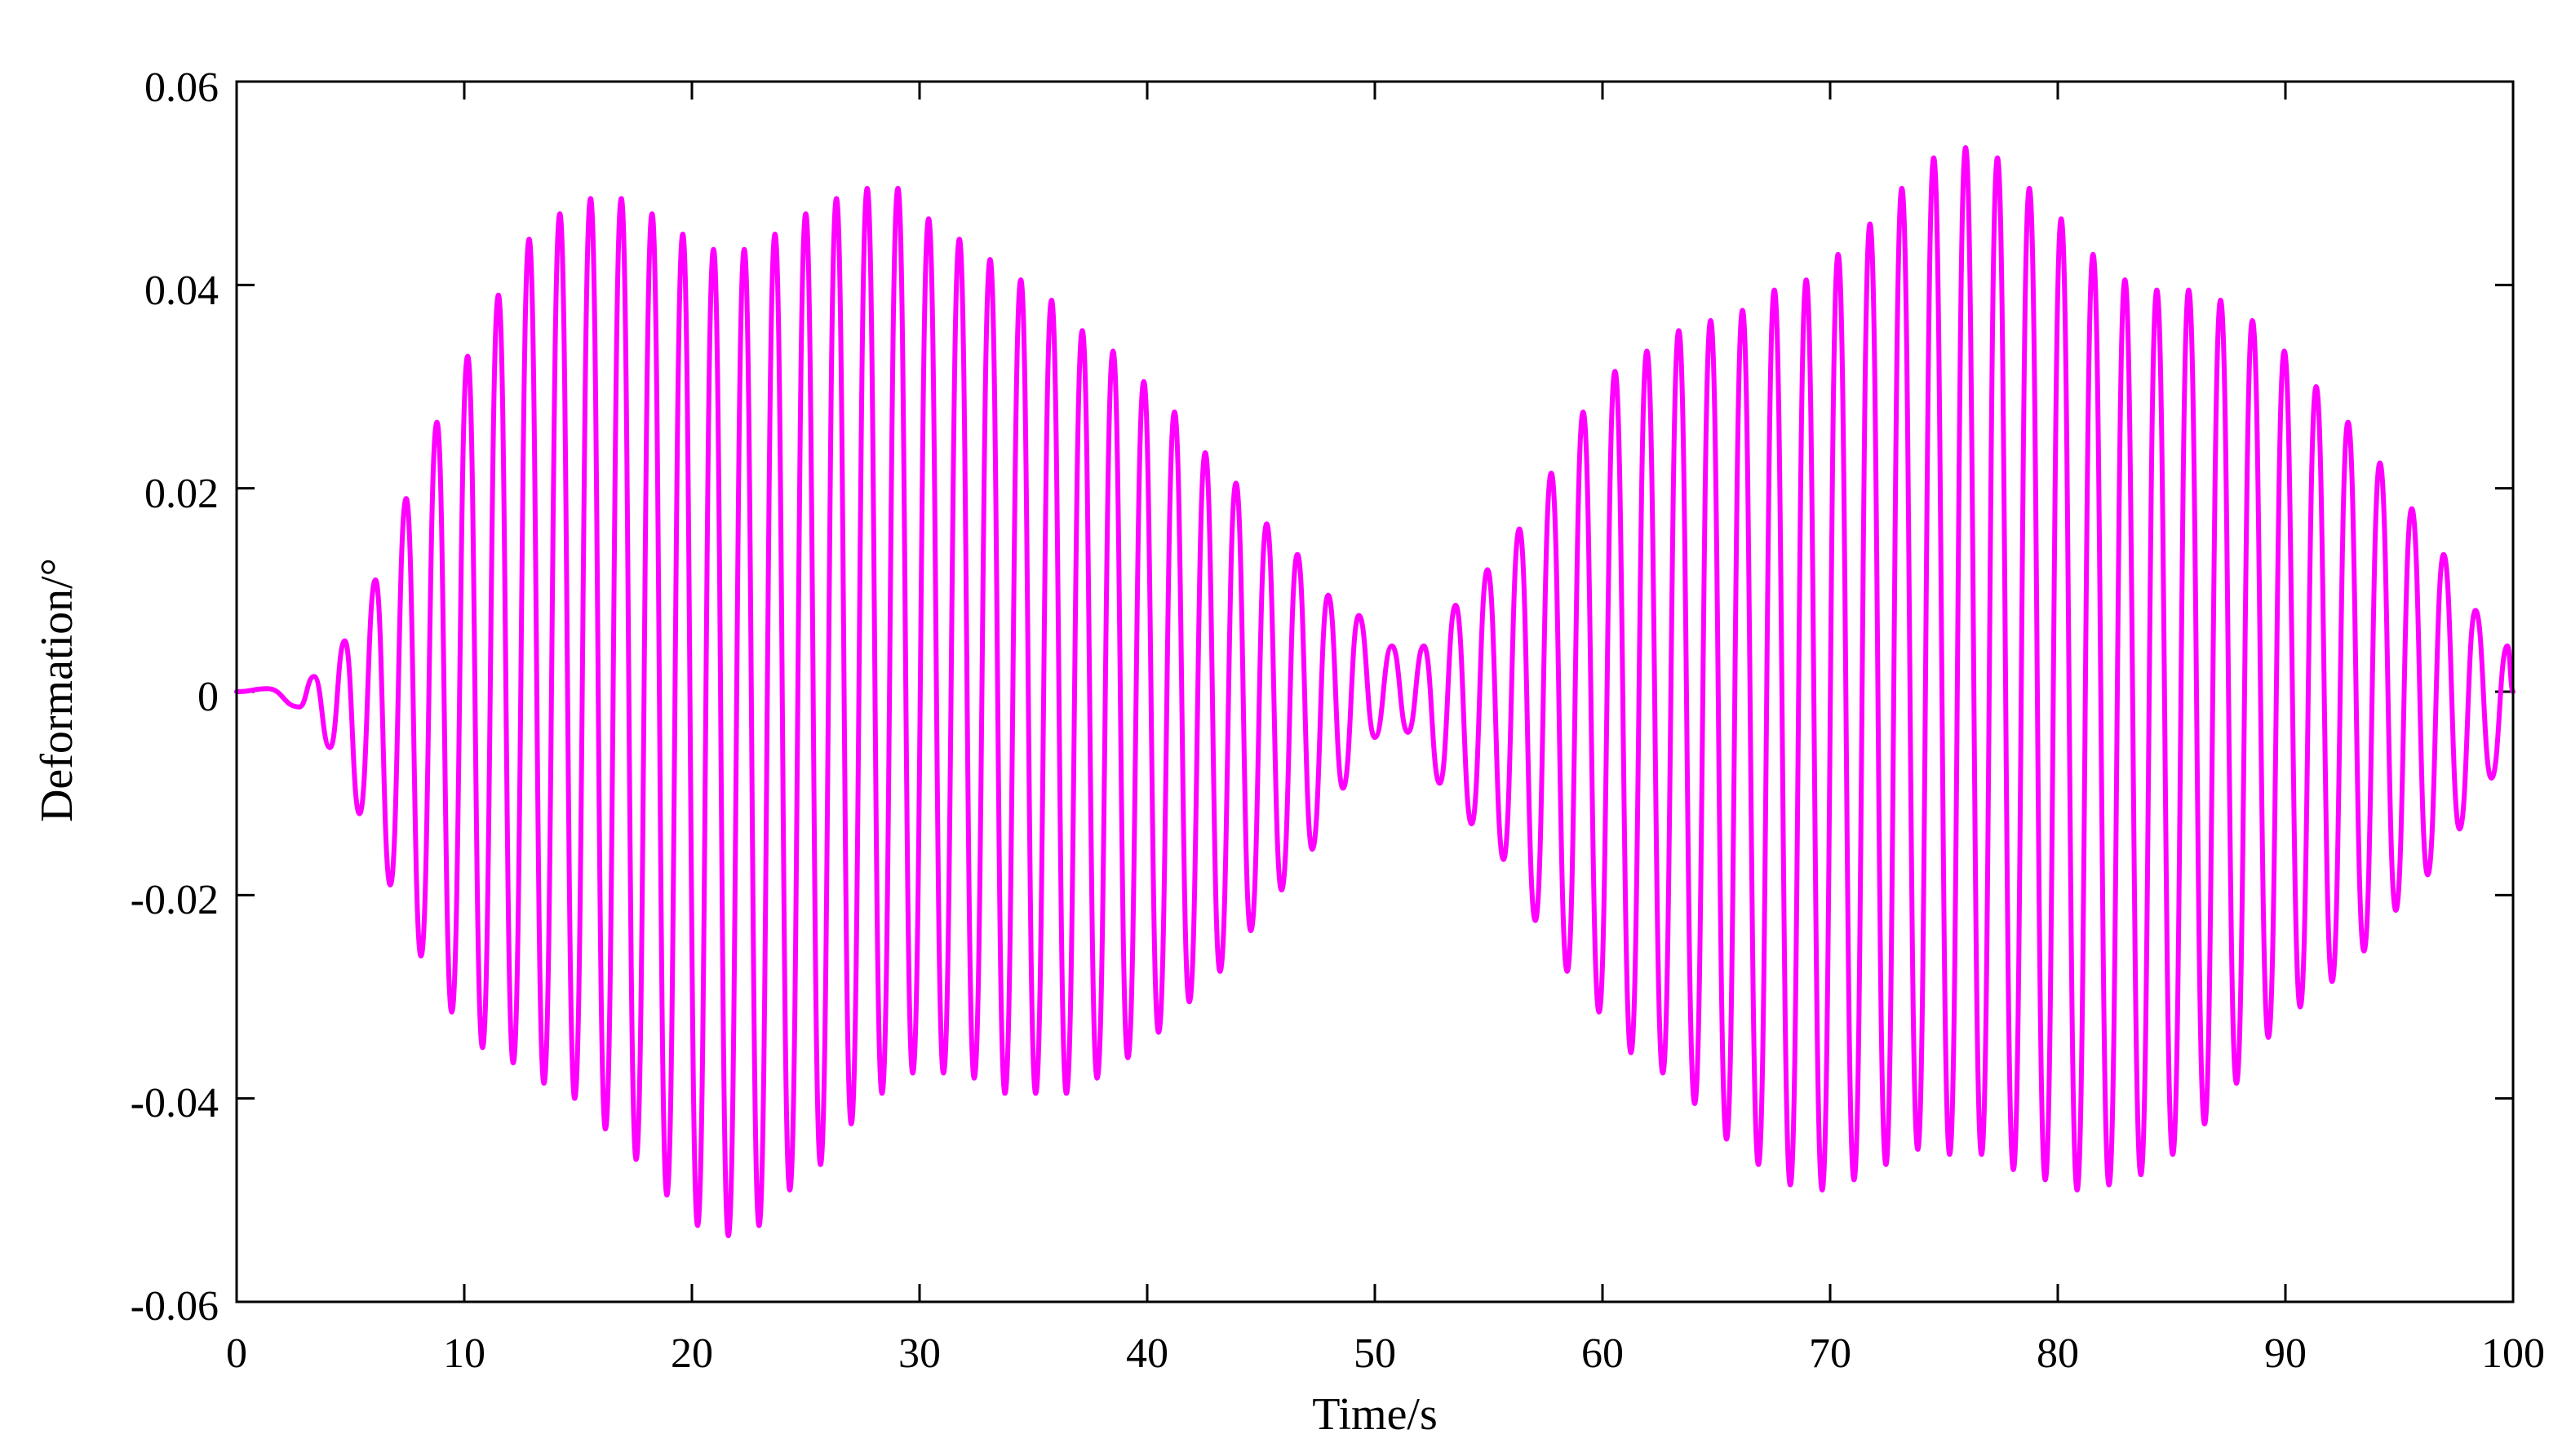 Image resolution: width=2571 pixels, height=1456 pixels. Describe the element at coordinates (236, 1353) in the screenshot. I see `x-tick-label: 0` at that location.